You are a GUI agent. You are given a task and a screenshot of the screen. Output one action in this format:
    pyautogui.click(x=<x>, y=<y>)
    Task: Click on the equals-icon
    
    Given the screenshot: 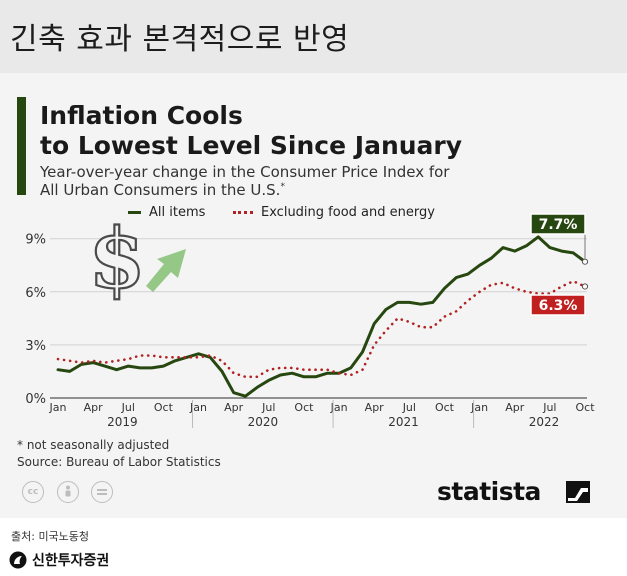 What is the action you would take?
    pyautogui.click(x=102, y=492)
    